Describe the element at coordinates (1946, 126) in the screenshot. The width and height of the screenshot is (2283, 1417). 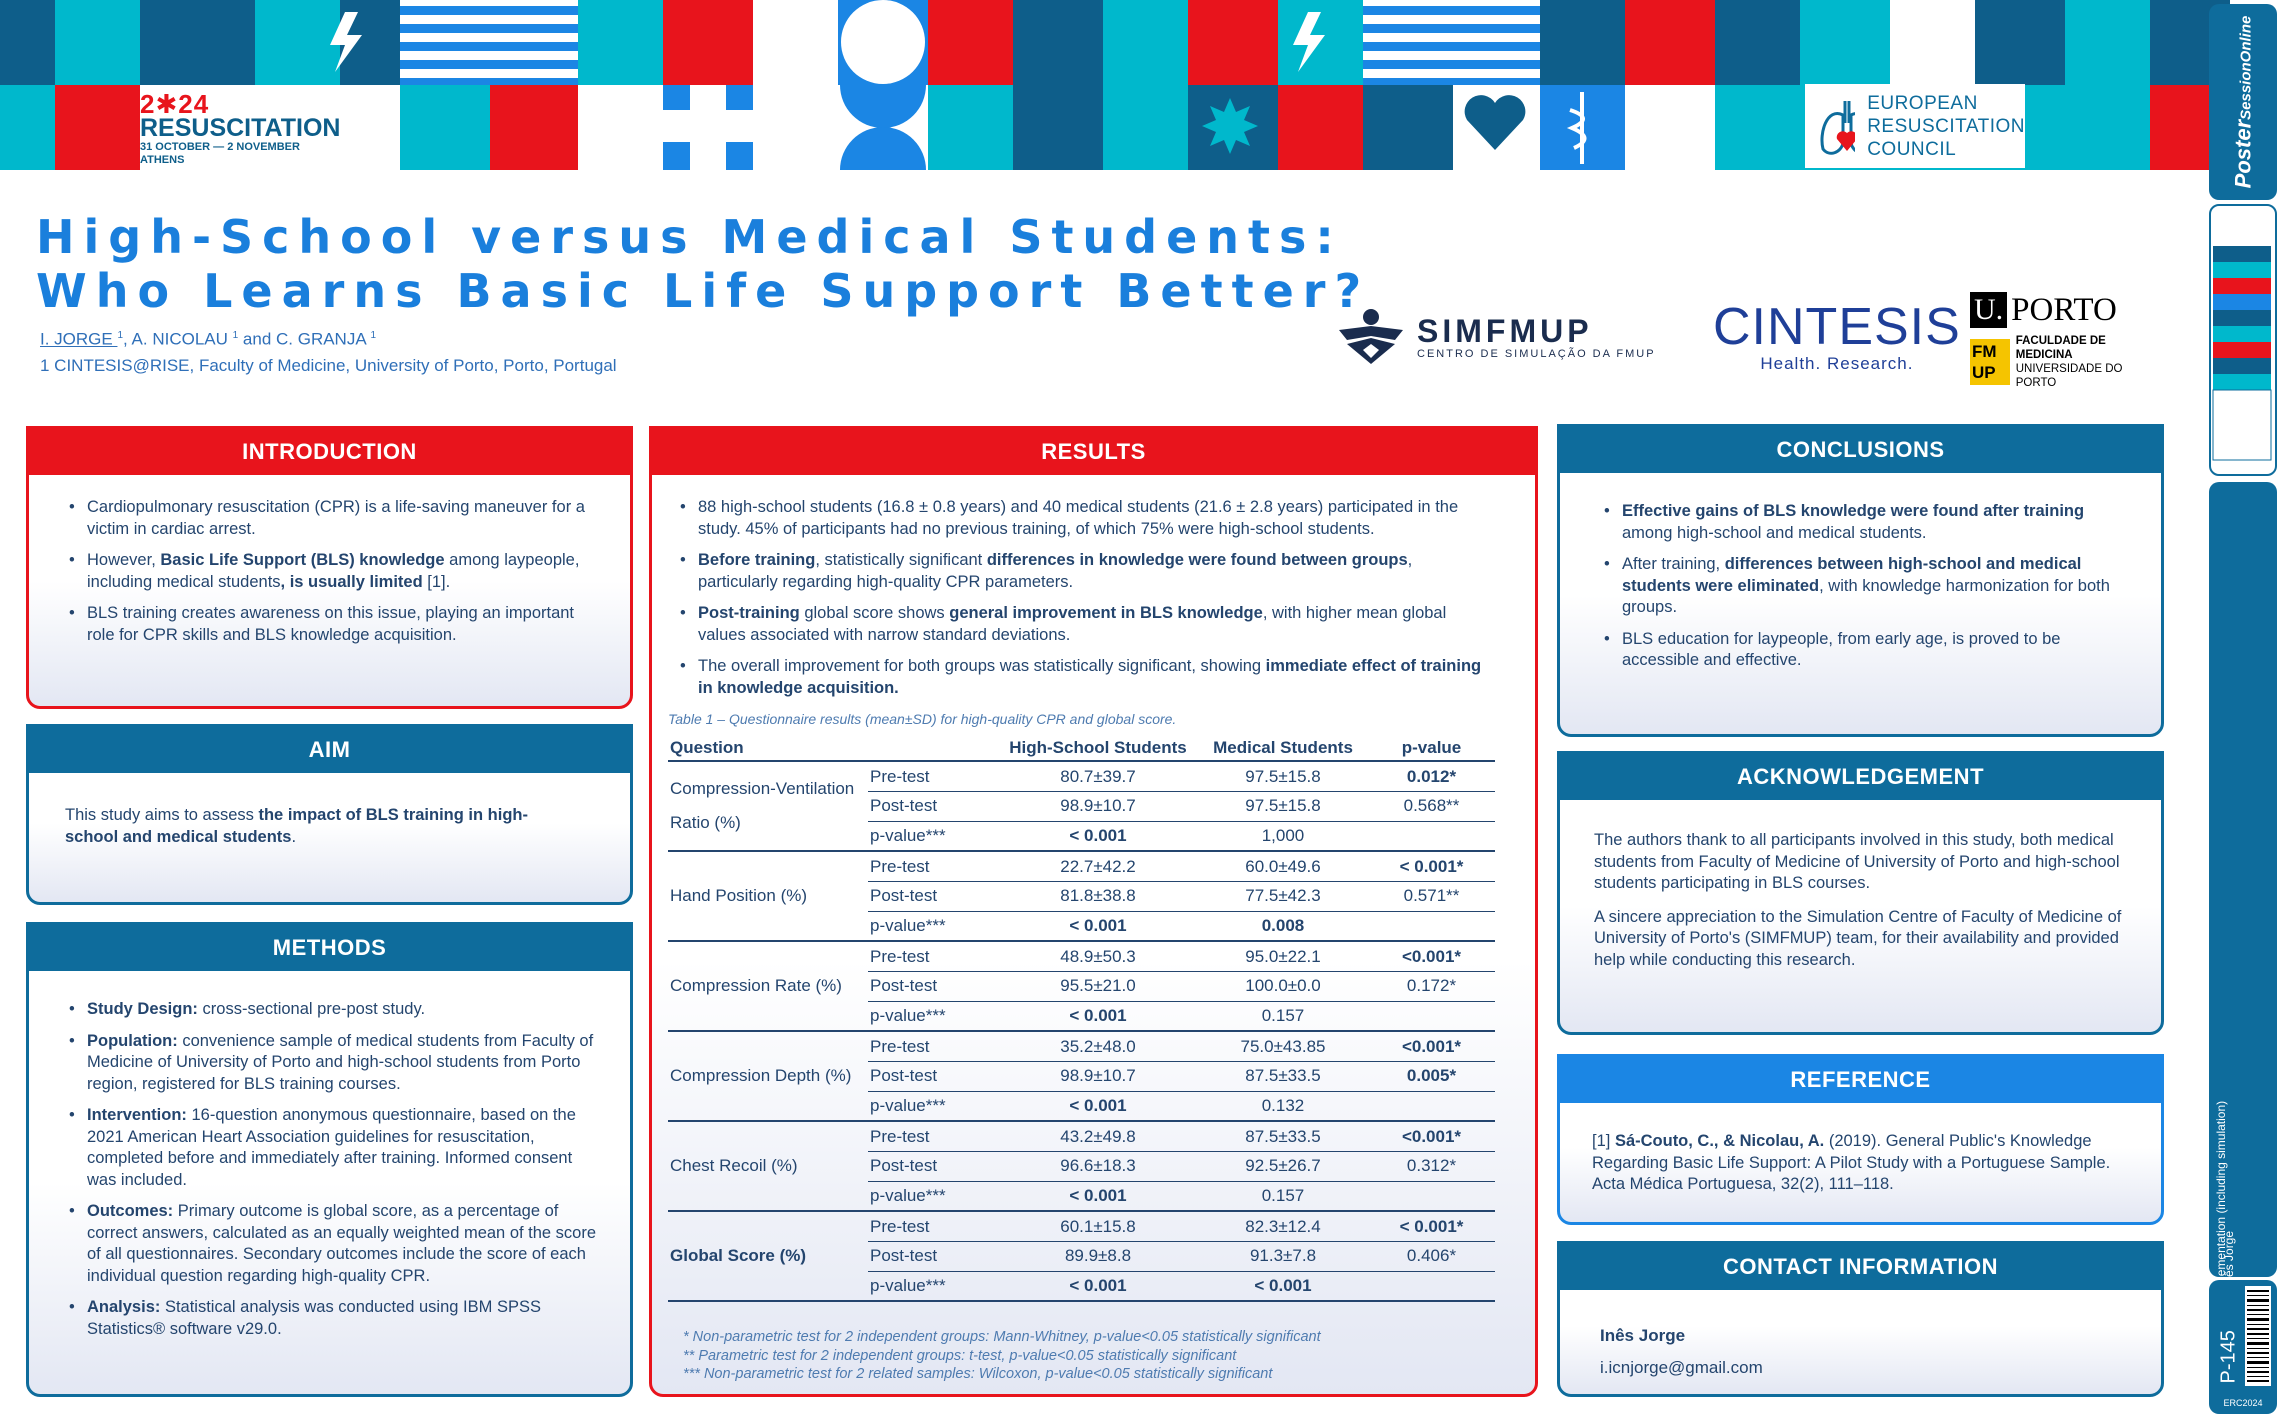
I see `erc-line2: RESUSCITATION` at that location.